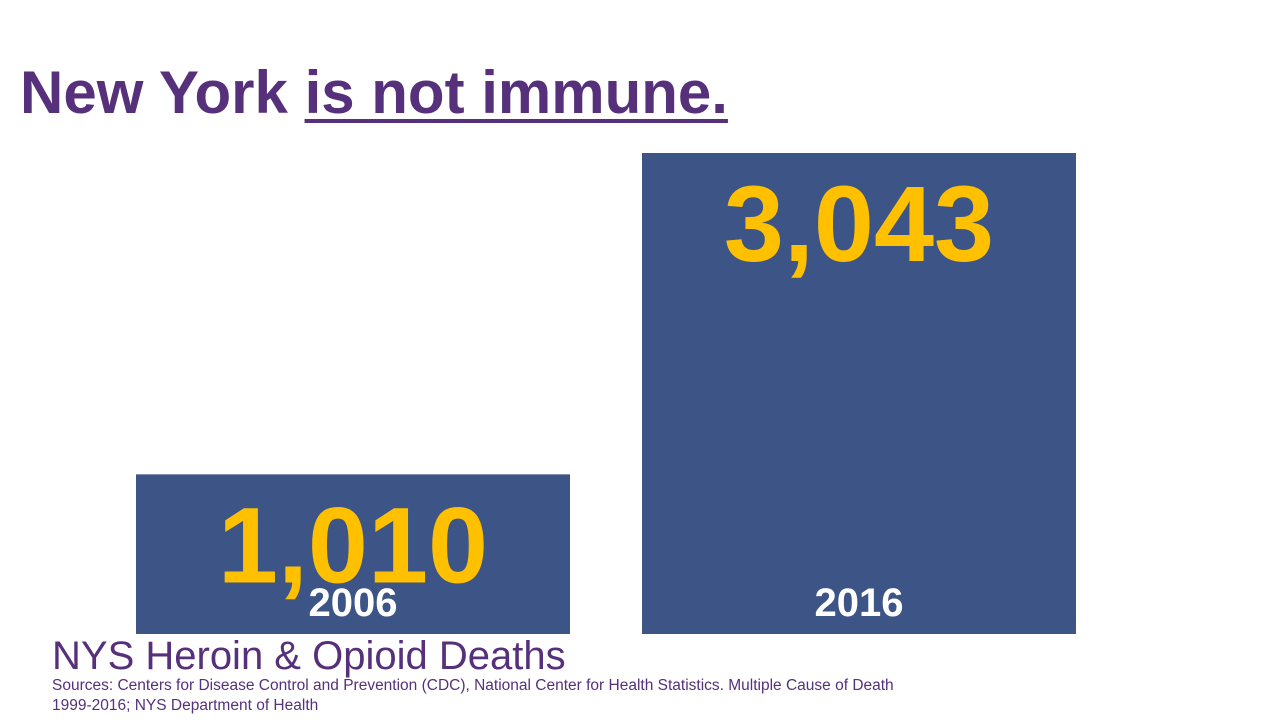  I want to click on chart-subtitle: NYS Heroin & Opioid Deaths, so click(309, 656).